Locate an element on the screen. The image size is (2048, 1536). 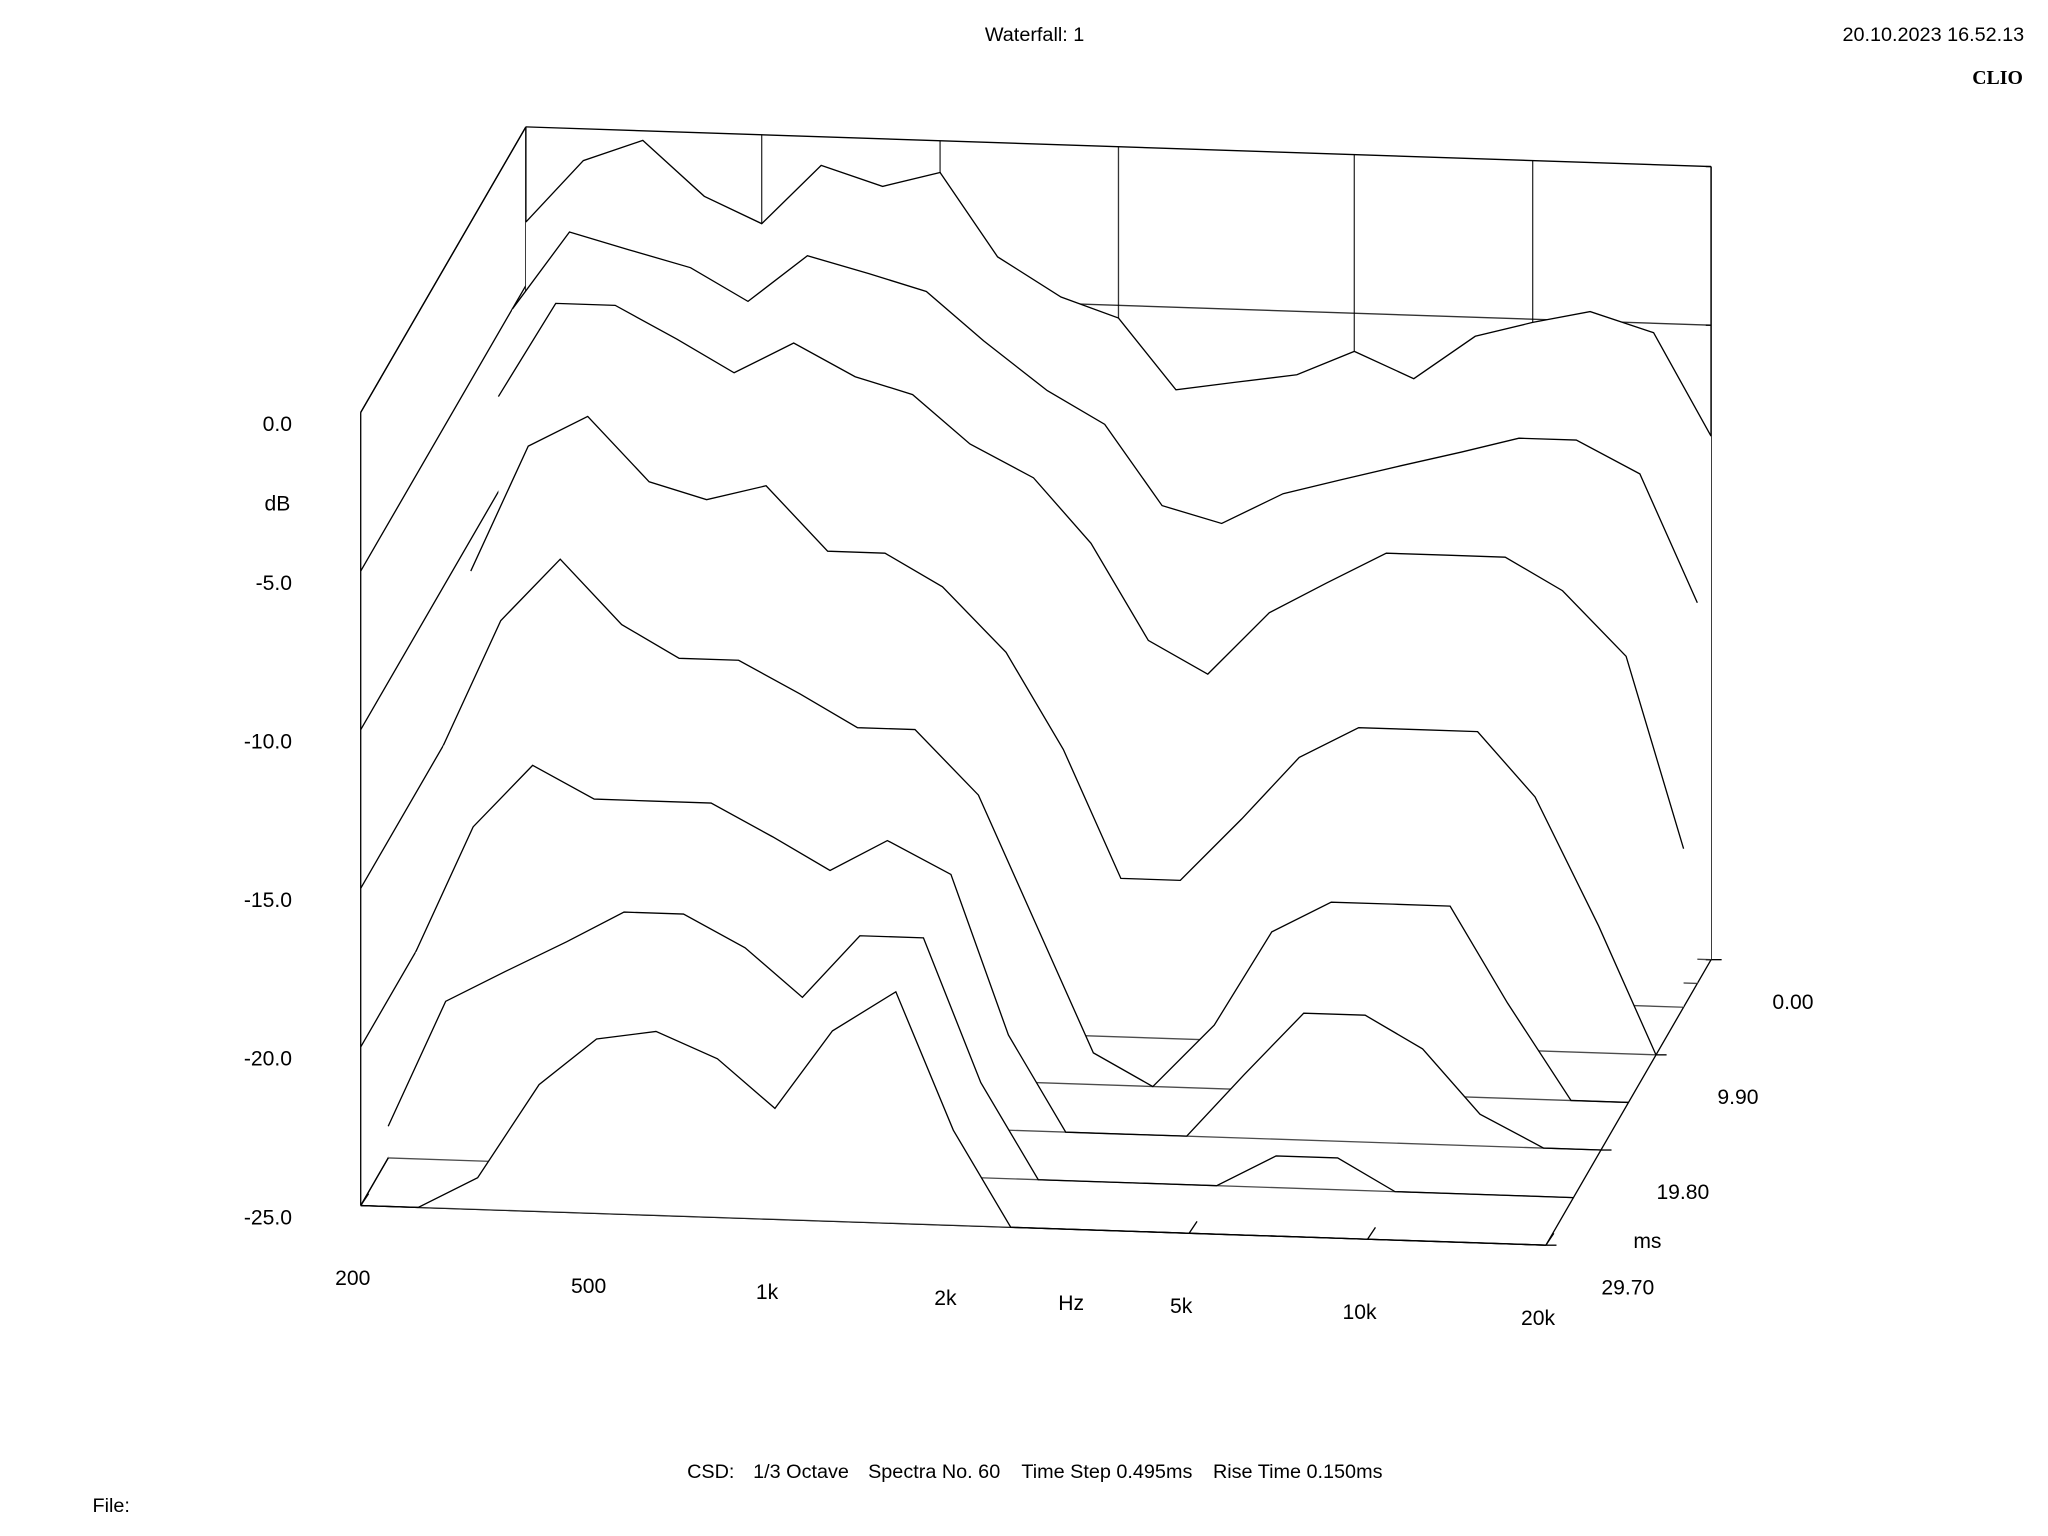
footer-item: Rise Time 0.150ms is located at coordinates (1298, 1472).